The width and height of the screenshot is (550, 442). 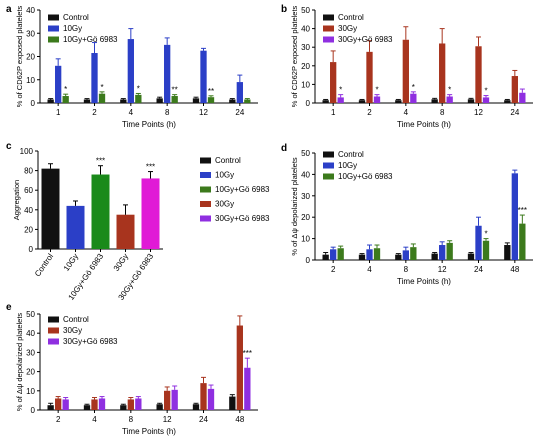 What do you see at coordinates (242, 189) in the screenshot?
I see `legend-label: 10Gy+Gö 6983` at bounding box center [242, 189].